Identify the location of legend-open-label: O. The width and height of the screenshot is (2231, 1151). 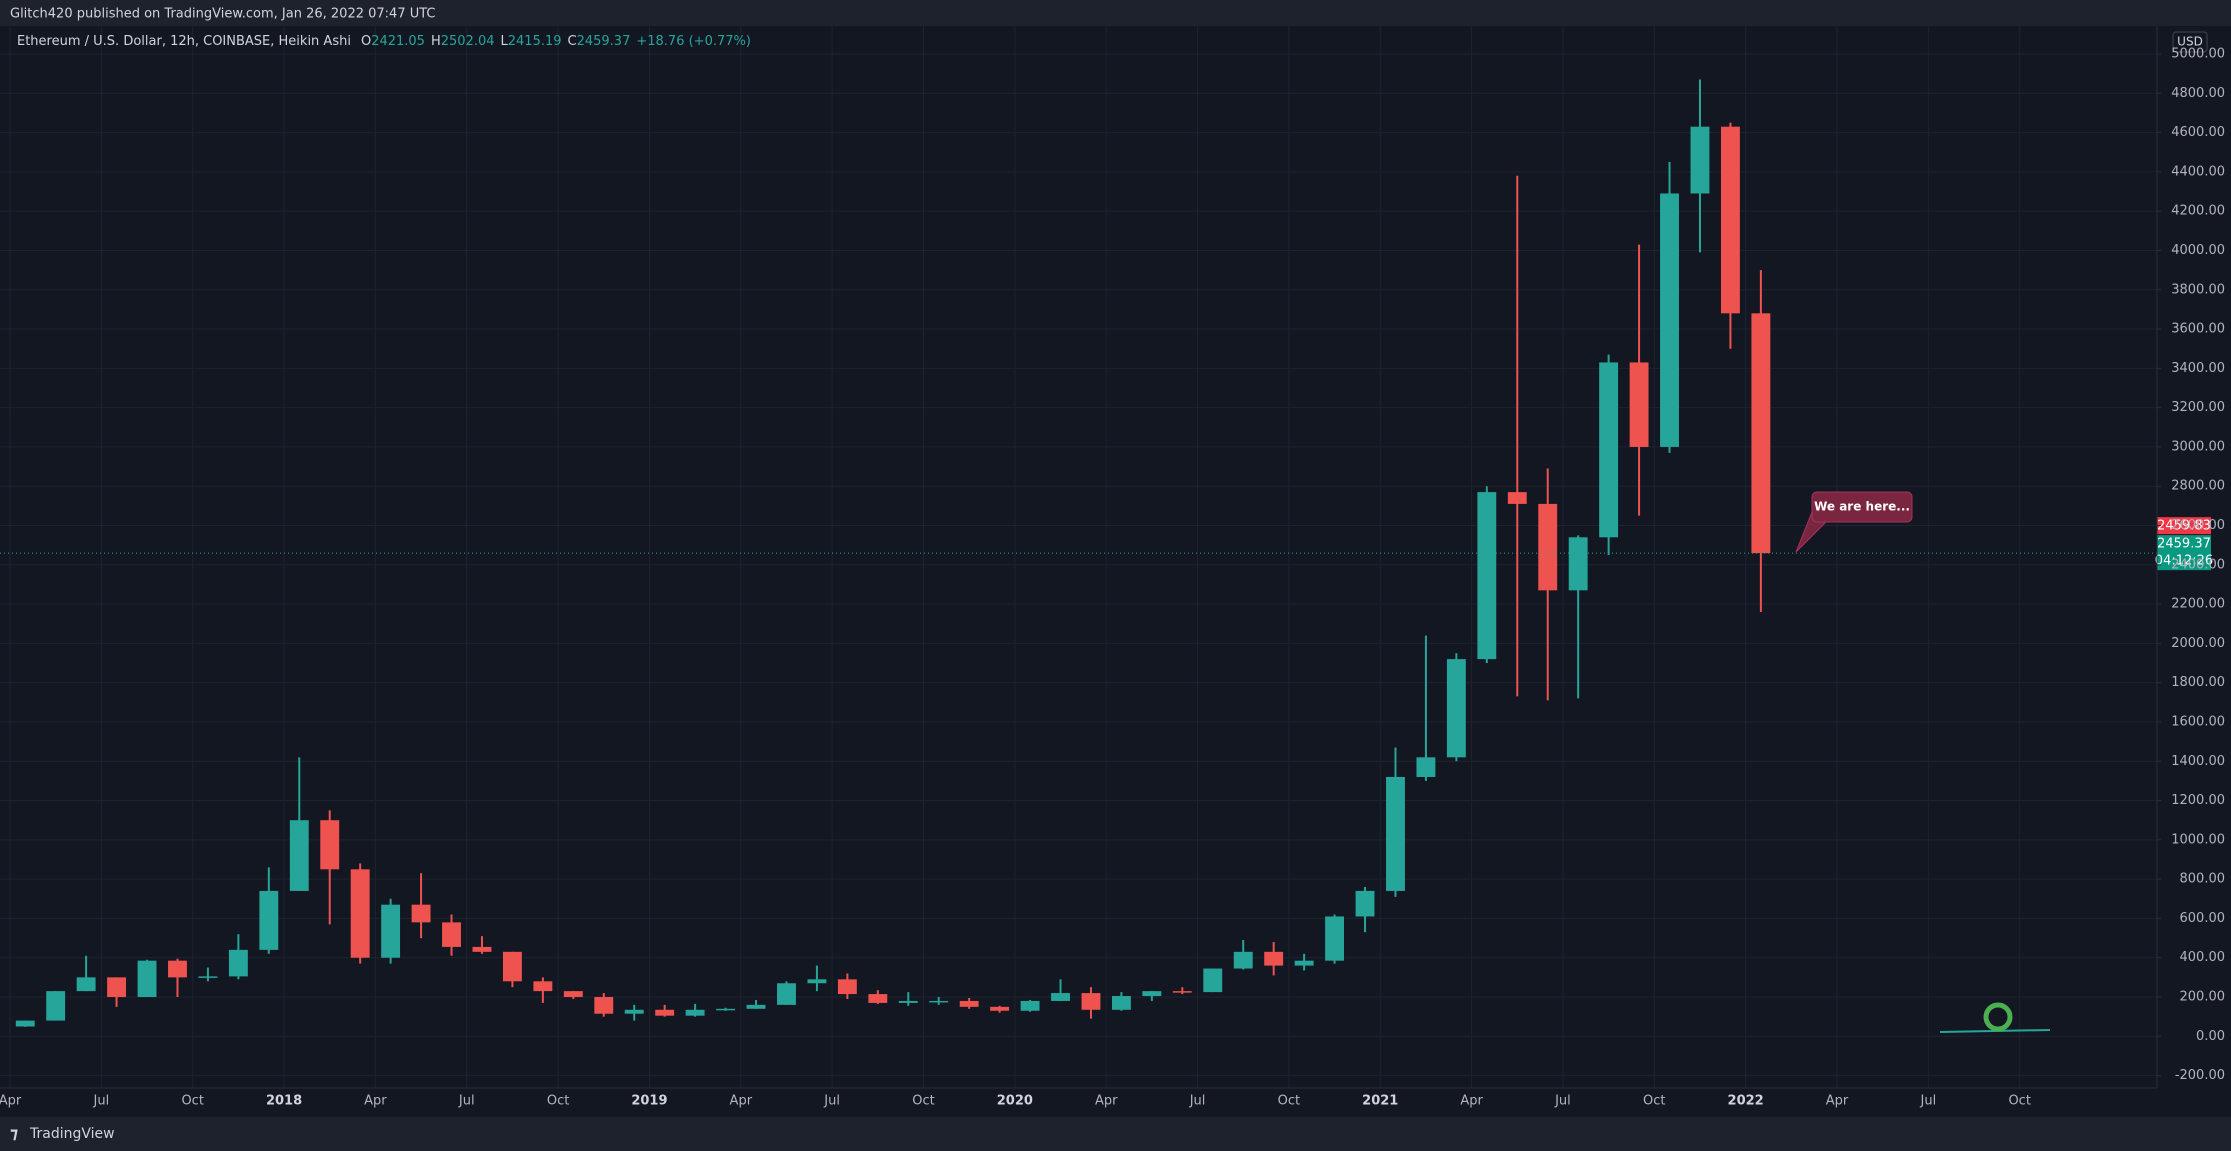
(366, 41).